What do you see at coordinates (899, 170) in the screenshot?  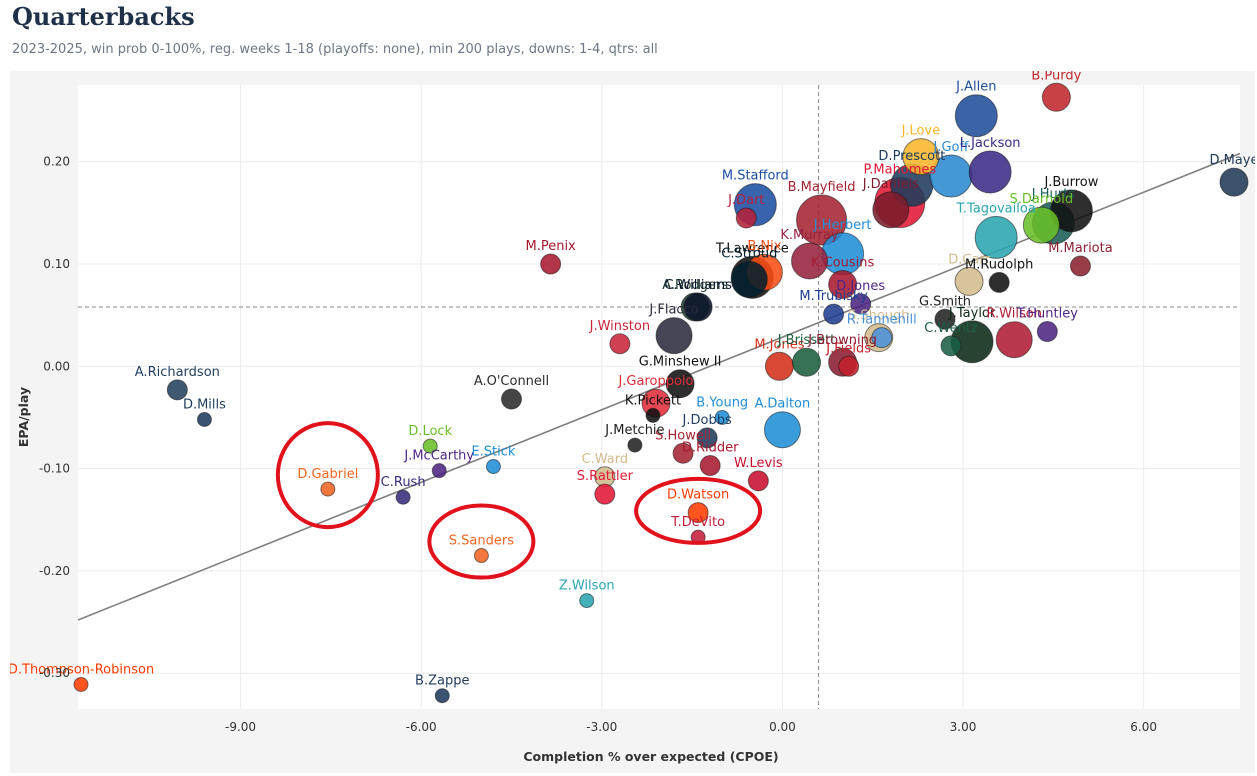 I see `label-p-mahomes: P.Mahomes` at bounding box center [899, 170].